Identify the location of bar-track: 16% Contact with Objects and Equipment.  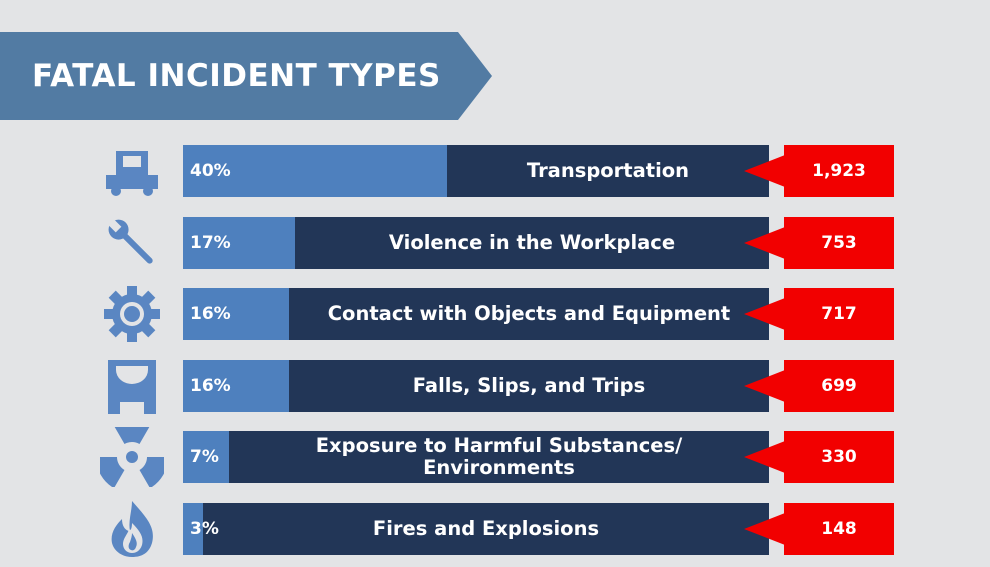
(476, 314).